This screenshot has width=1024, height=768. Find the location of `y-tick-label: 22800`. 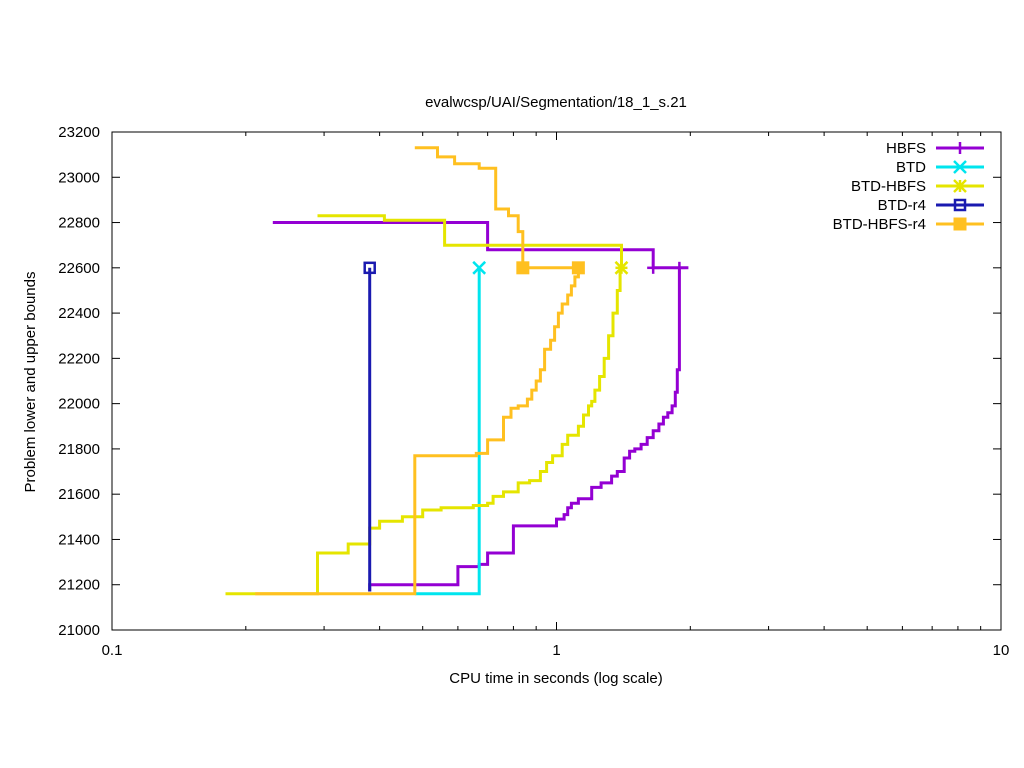

y-tick-label: 22800 is located at coordinates (79, 223).